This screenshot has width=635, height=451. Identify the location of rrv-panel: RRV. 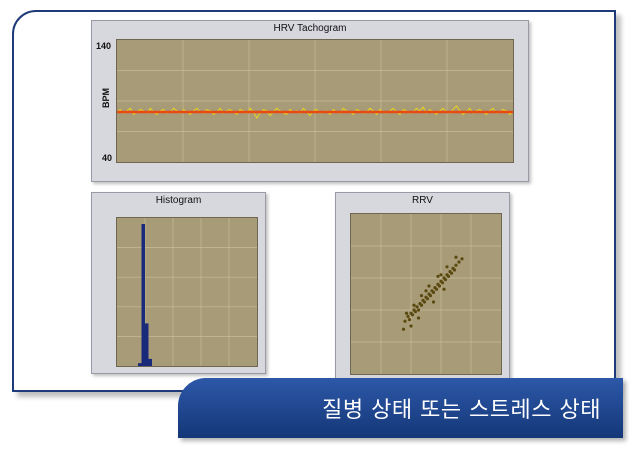
(422, 288).